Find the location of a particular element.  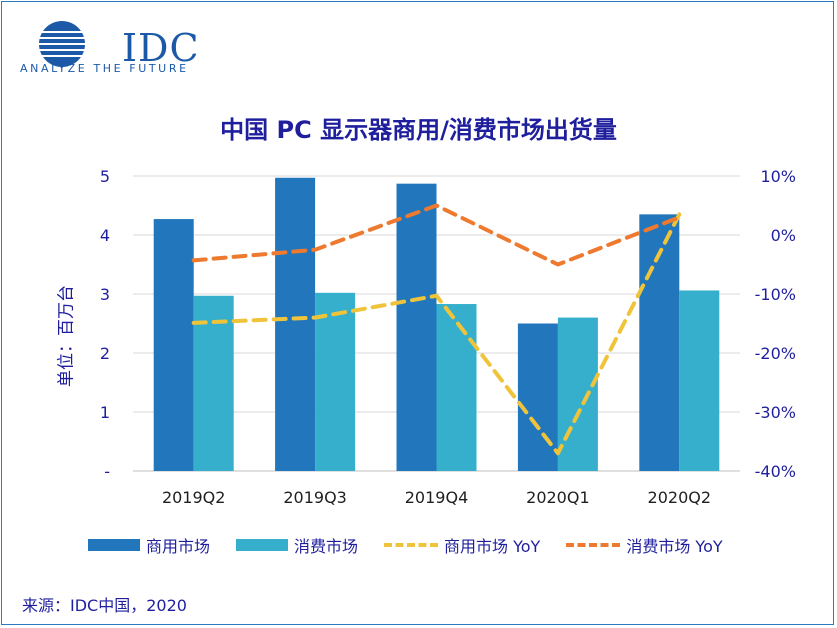

y2-tick-label: -30% is located at coordinates (775, 412).